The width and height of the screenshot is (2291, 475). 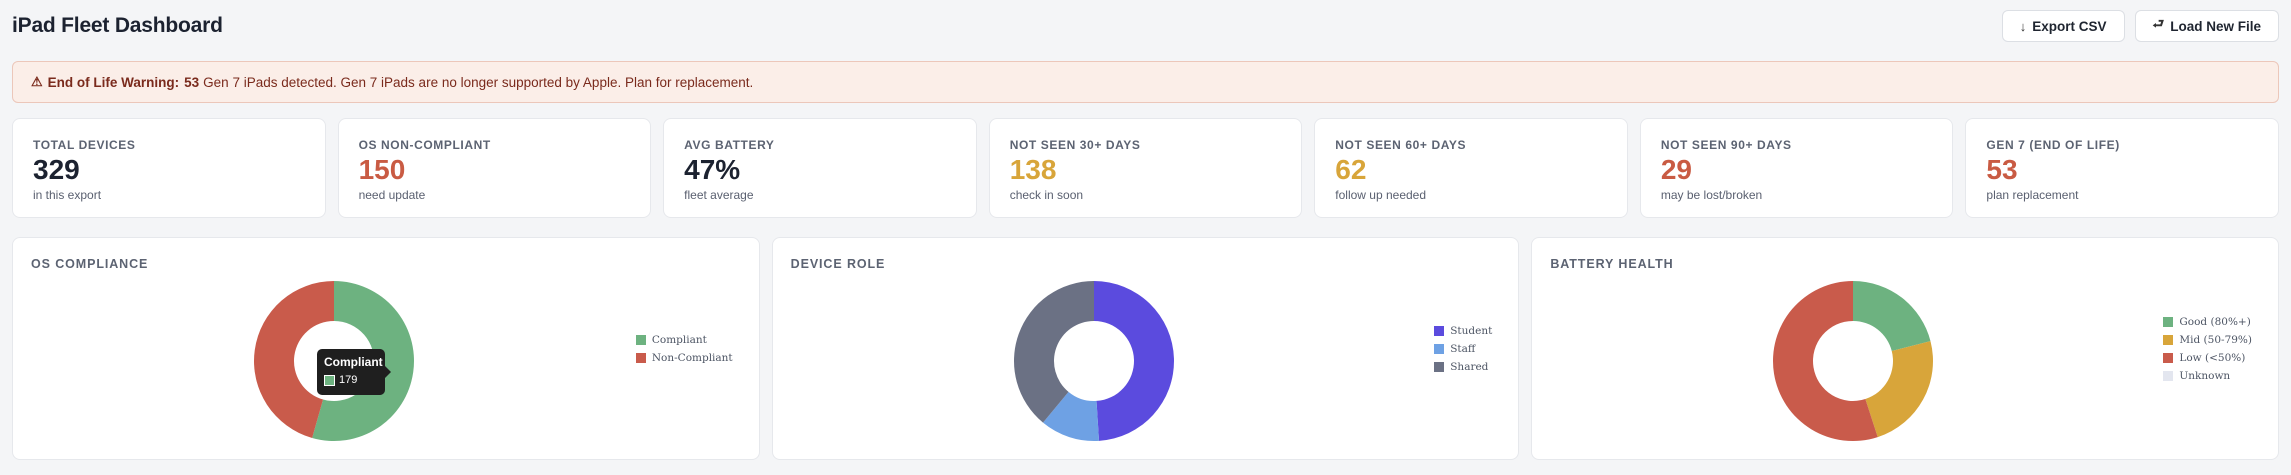 I want to click on tooltip-row: 179, so click(x=354, y=380).